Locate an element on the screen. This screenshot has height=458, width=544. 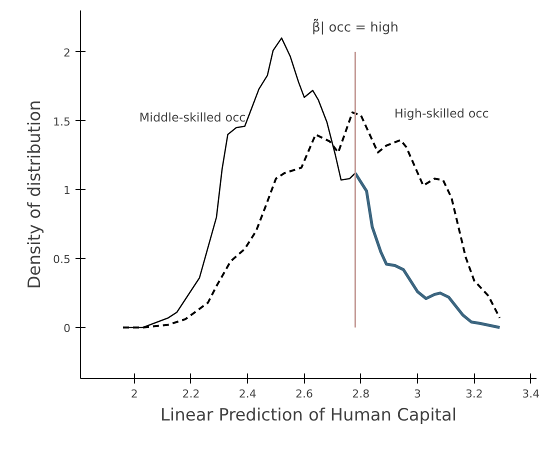
x-tick-label: 2.8 is located at coordinates (361, 394).